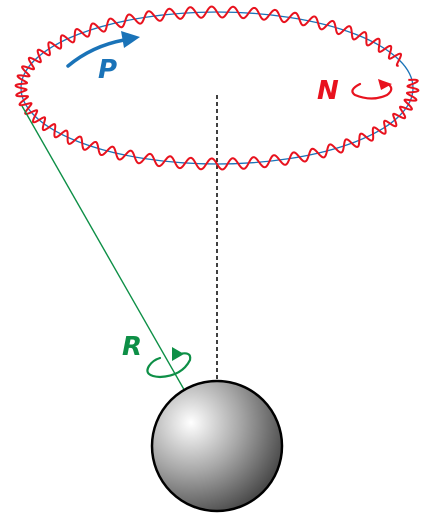  What do you see at coordinates (132, 347) in the screenshot?
I see `rotation-label: R` at bounding box center [132, 347].